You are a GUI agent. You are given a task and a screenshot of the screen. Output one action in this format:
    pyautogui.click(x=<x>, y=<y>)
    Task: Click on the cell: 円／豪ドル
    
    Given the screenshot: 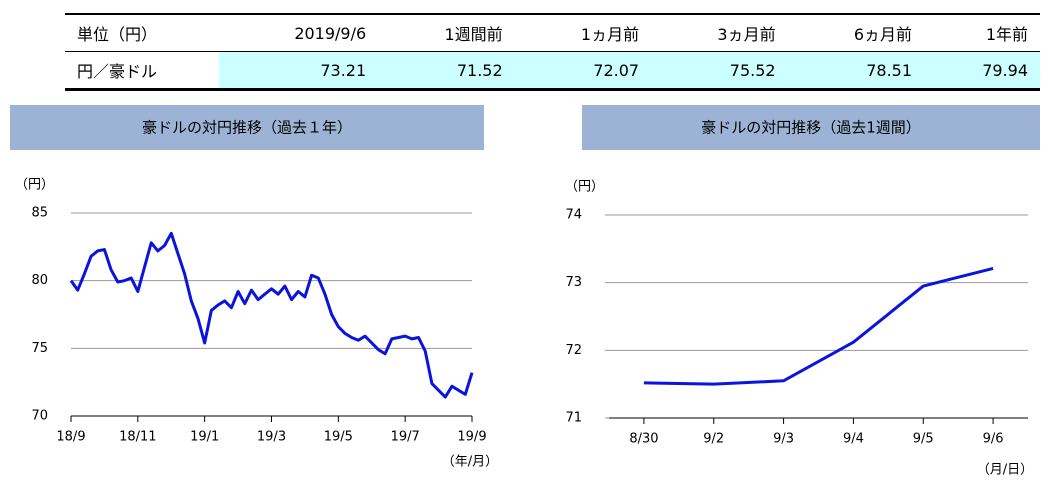 What is the action you would take?
    pyautogui.click(x=142, y=70)
    